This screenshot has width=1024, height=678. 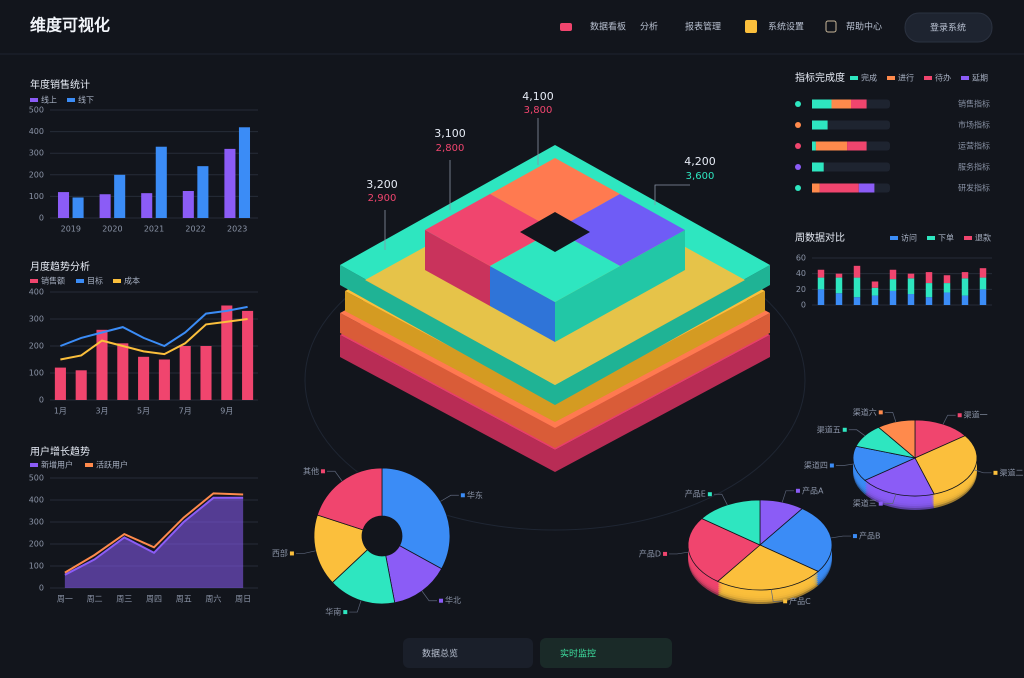 What do you see at coordinates (237, 229) in the screenshot?
I see `x-tick-label: 2023` at bounding box center [237, 229].